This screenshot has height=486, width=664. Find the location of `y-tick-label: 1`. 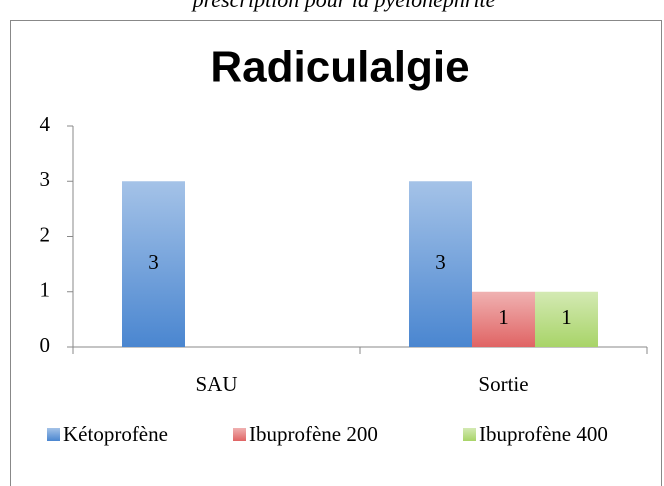

y-tick-label: 1 is located at coordinates (45, 290).